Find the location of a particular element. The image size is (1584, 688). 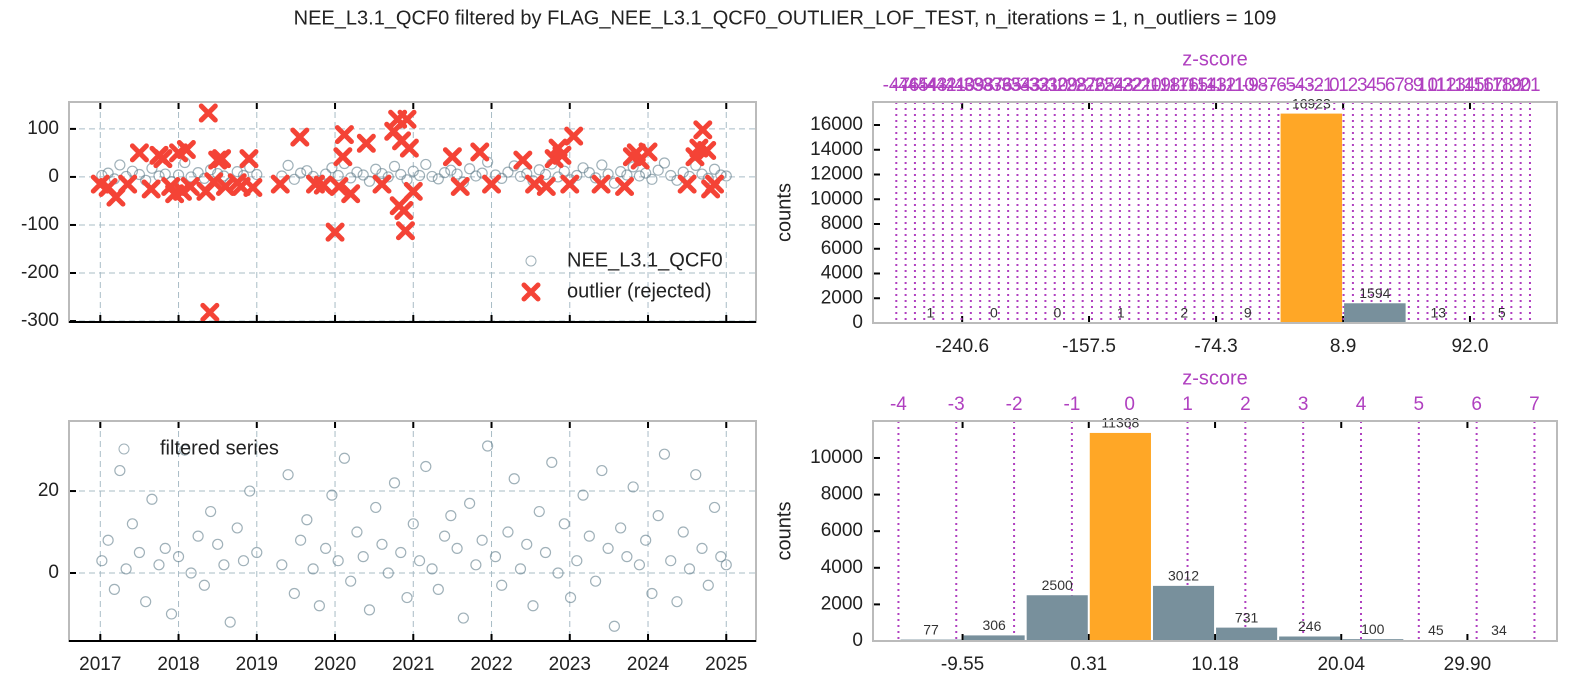

x-tick-label: 2021 is located at coordinates (413, 664).